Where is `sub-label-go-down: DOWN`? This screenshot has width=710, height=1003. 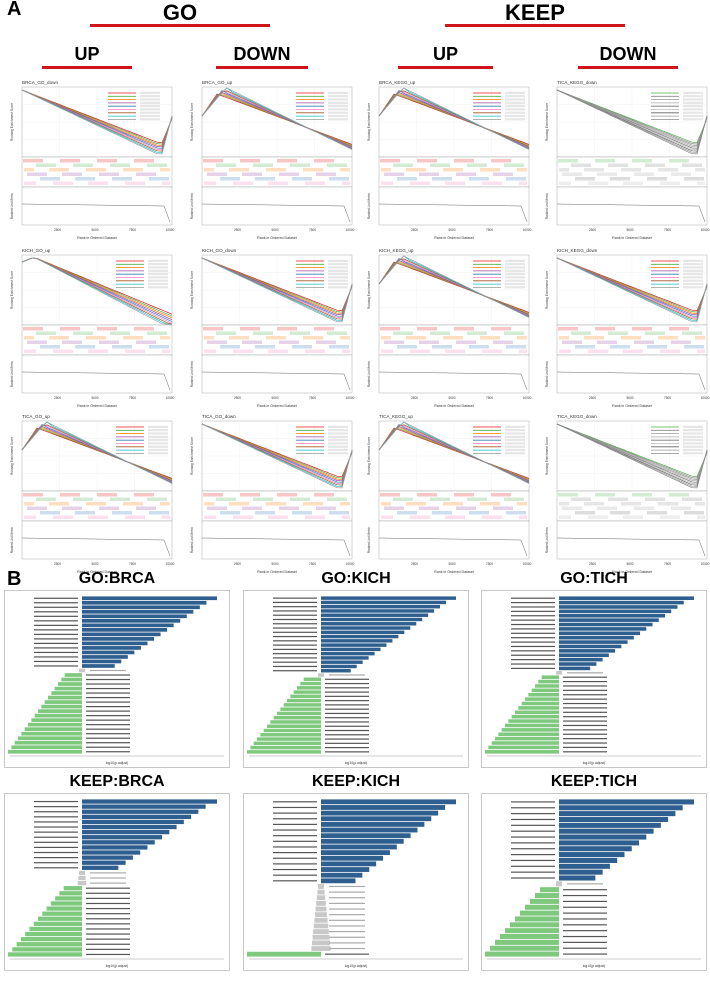 sub-label-go-down: DOWN is located at coordinates (262, 54).